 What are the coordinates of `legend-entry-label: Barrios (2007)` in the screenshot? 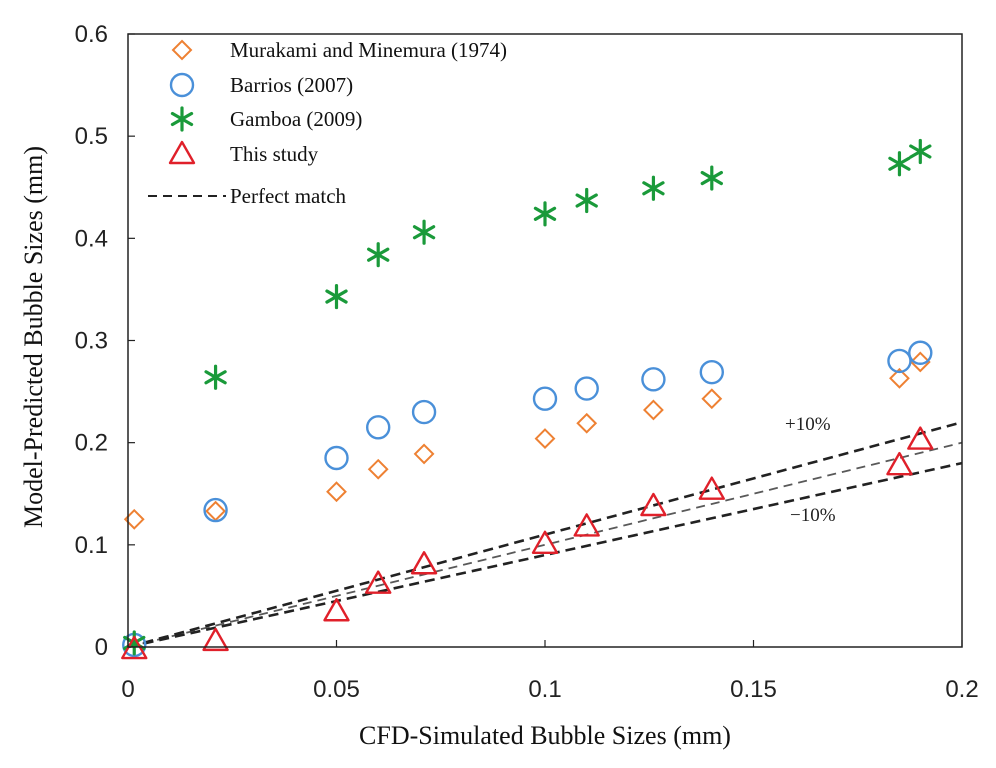 It's located at (291, 85).